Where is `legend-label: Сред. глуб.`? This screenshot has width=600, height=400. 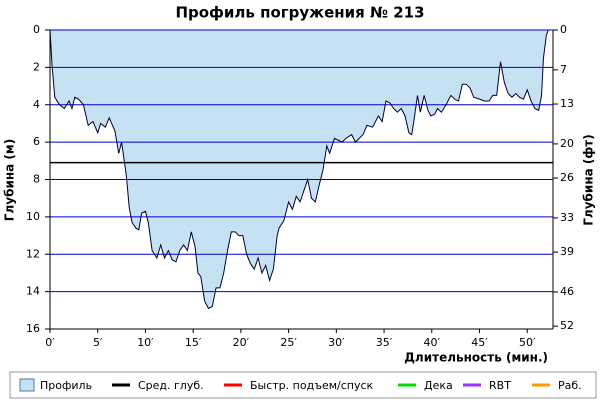
legend-label: Сред. глуб. is located at coordinates (171, 385).